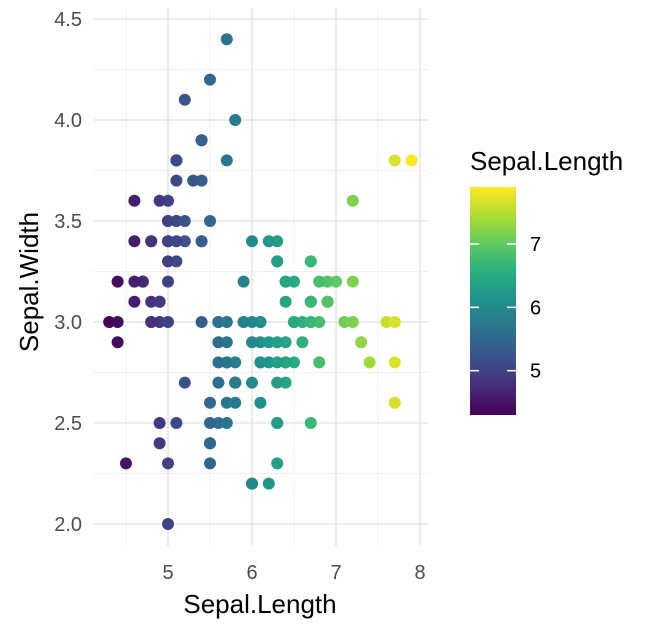  What do you see at coordinates (259, 604) in the screenshot?
I see `x-axis-title: Sepal.Length` at bounding box center [259, 604].